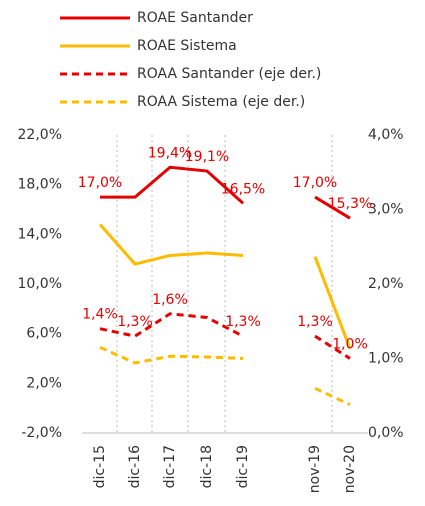 This screenshot has width=425, height=506. What do you see at coordinates (100, 466) in the screenshot?
I see `x-tick-label: dic-15` at bounding box center [100, 466].